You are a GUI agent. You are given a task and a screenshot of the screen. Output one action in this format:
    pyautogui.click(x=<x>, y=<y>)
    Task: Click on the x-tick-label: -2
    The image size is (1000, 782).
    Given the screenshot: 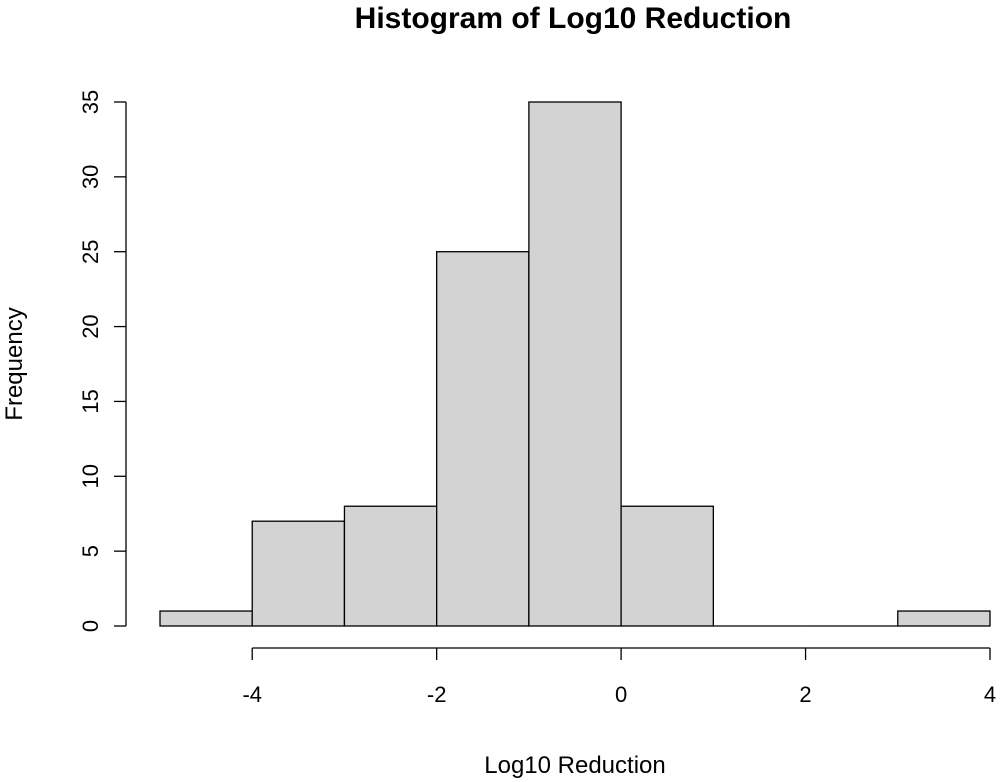 What is the action you would take?
    pyautogui.click(x=437, y=694)
    